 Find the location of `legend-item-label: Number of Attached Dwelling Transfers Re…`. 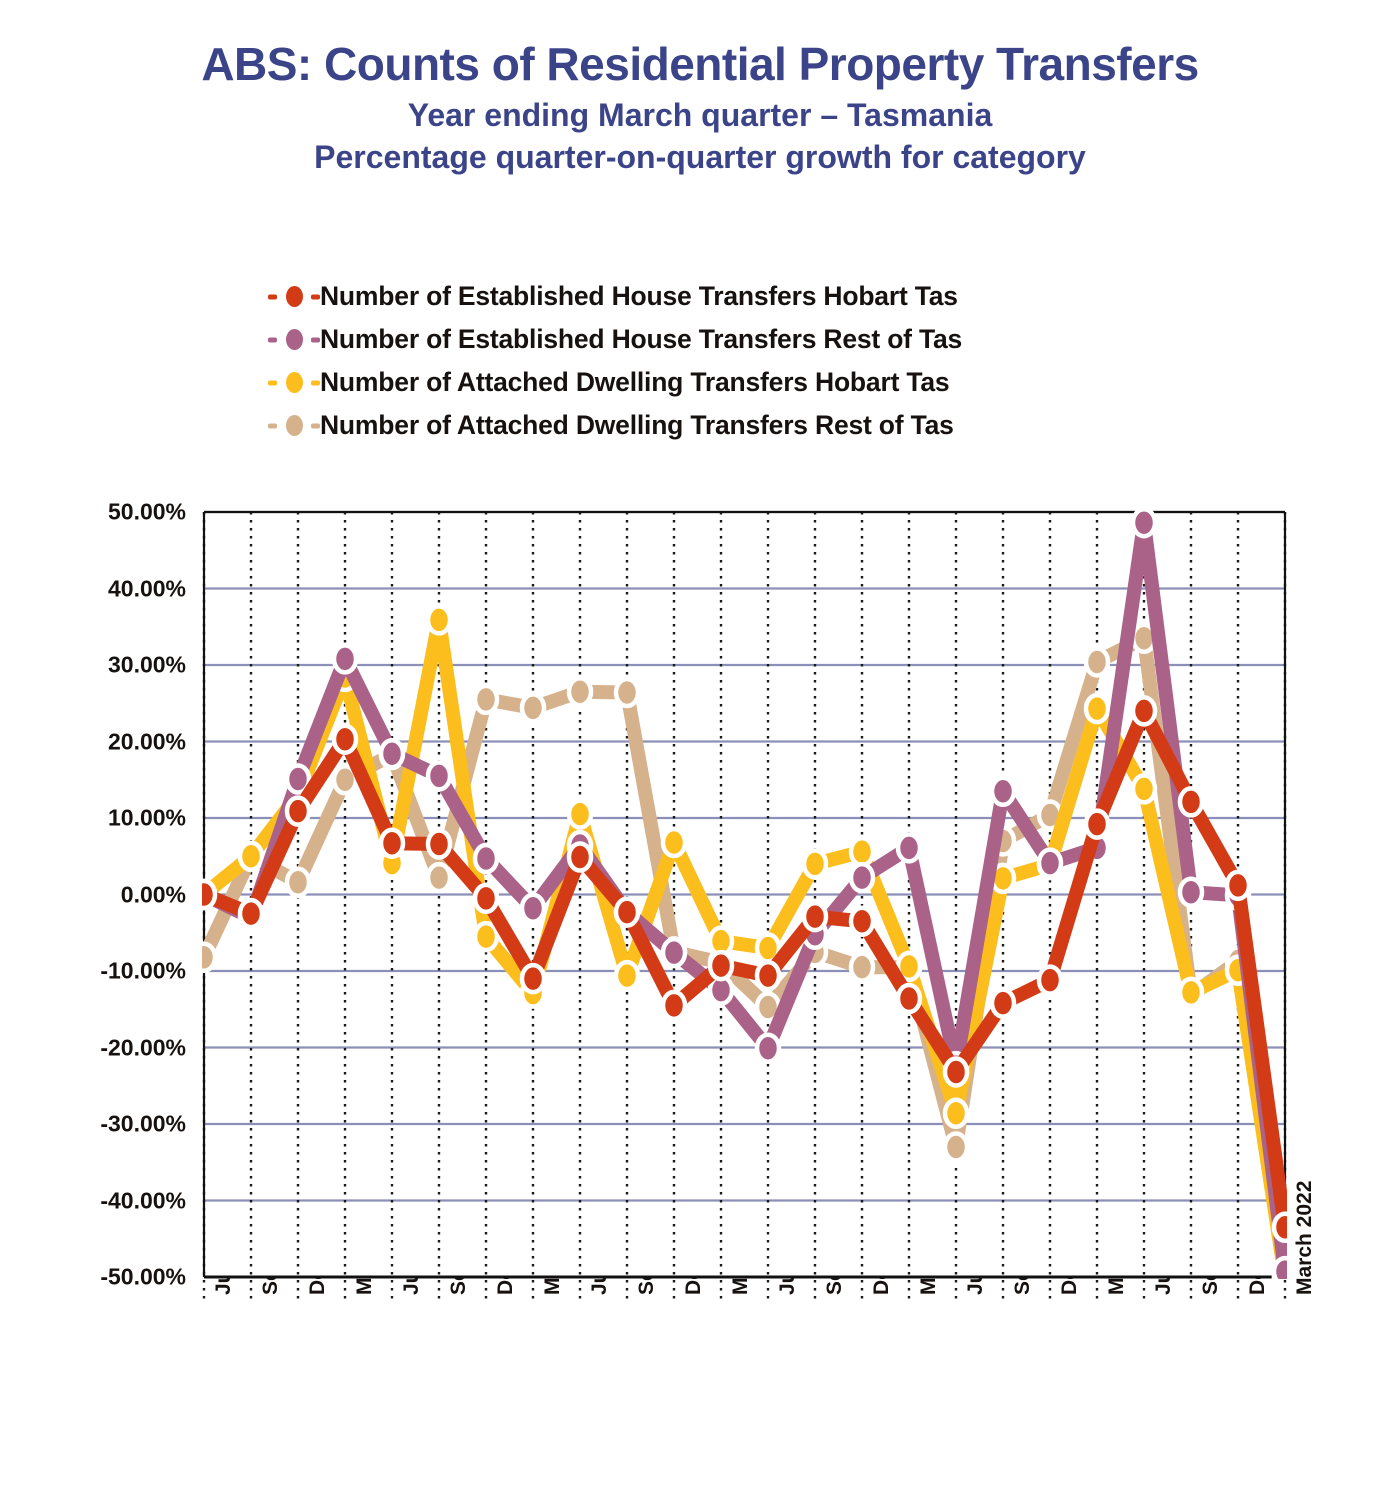

legend-item-label: Number of Attached Dwelling Transfers Re… is located at coordinates (637, 425).